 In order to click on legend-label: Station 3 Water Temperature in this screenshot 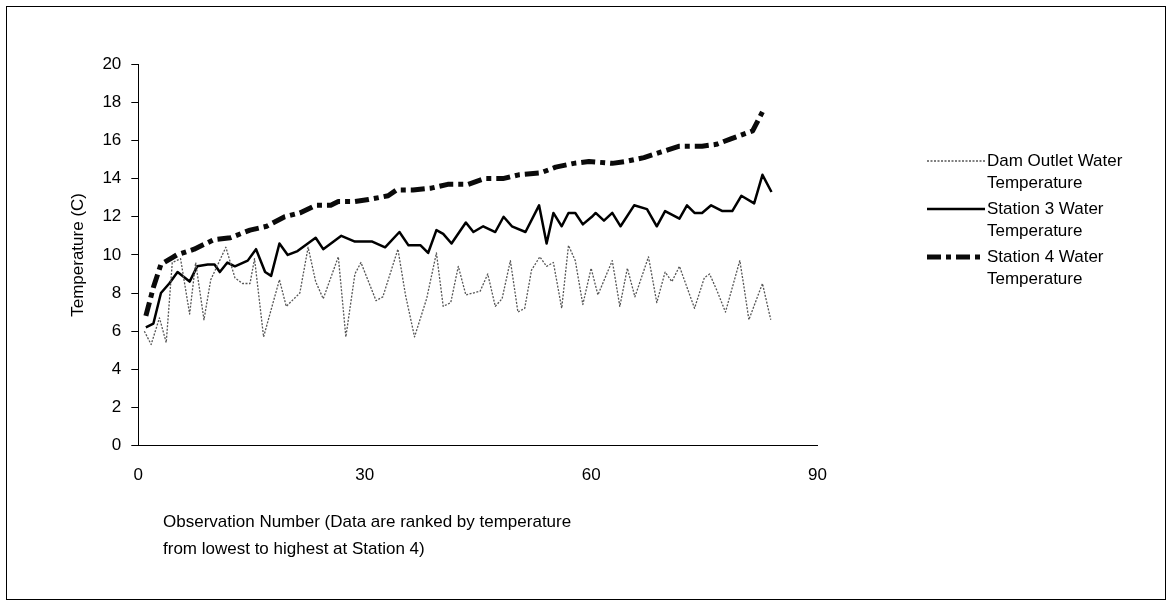, I will do `click(1046, 220)`.